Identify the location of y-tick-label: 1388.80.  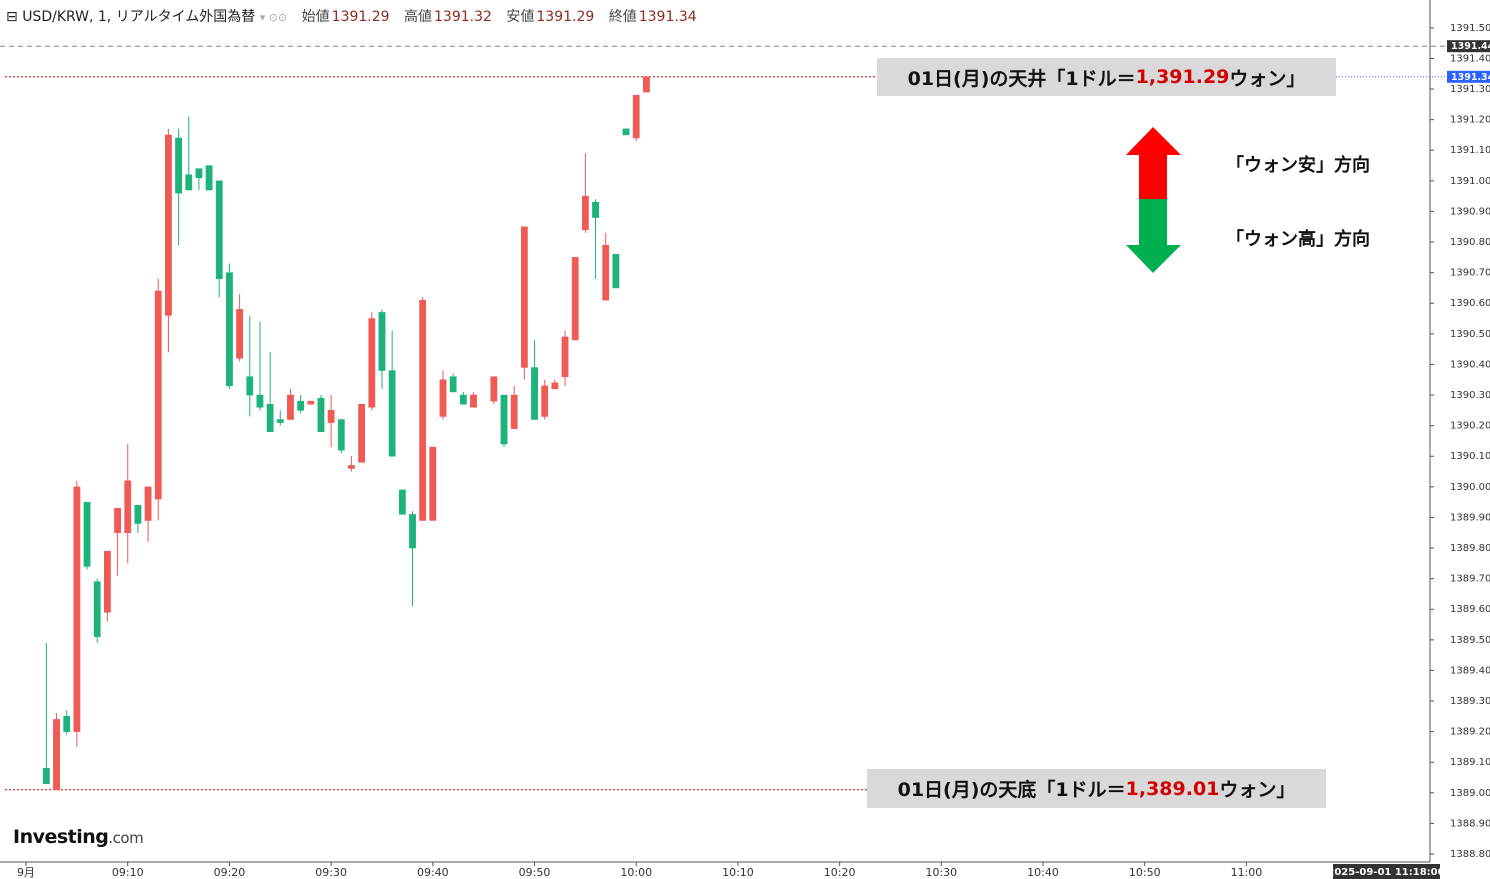
(1470, 854).